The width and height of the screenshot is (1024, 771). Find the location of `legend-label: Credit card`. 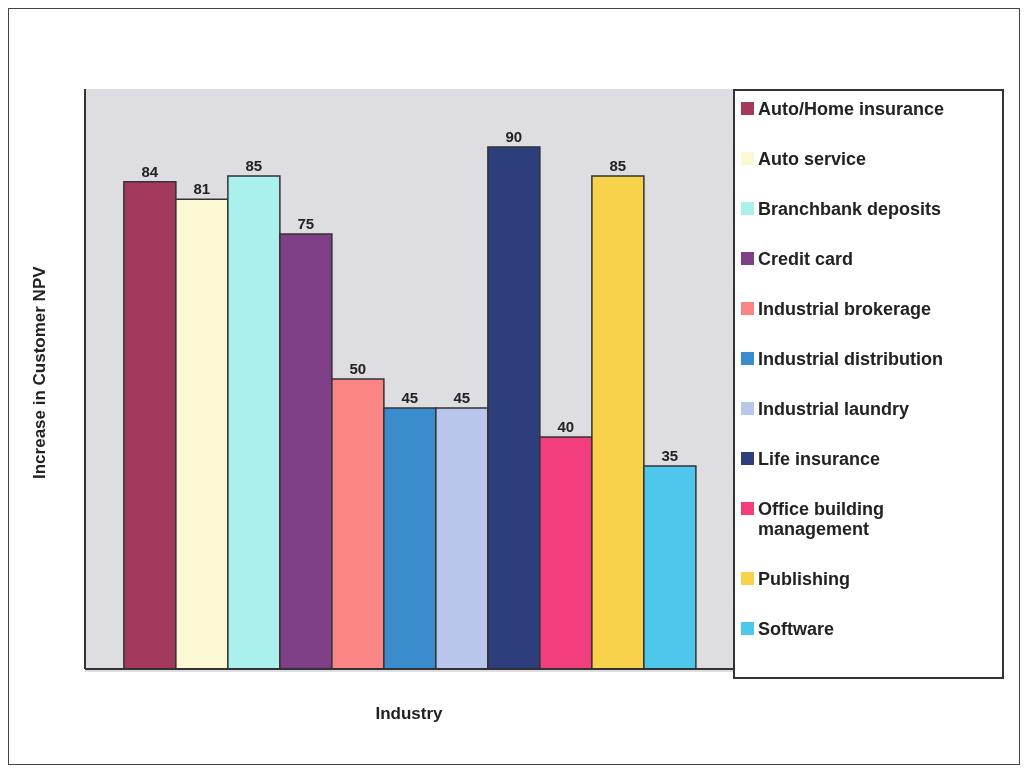

legend-label: Credit card is located at coordinates (806, 259).